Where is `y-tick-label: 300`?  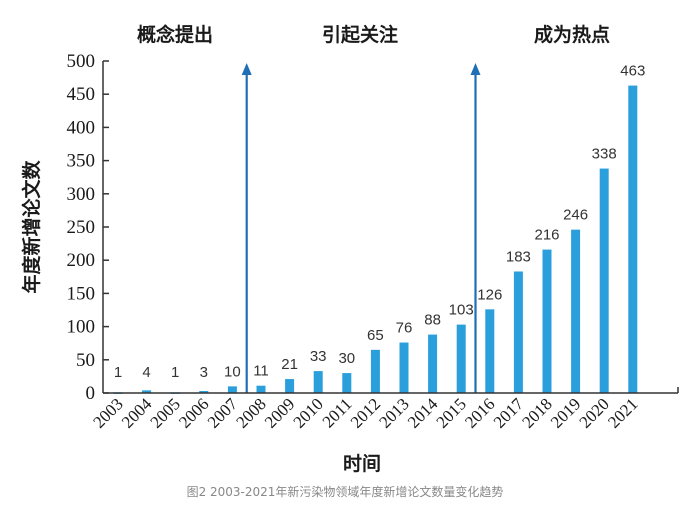
y-tick-label: 300 is located at coordinates (81, 194).